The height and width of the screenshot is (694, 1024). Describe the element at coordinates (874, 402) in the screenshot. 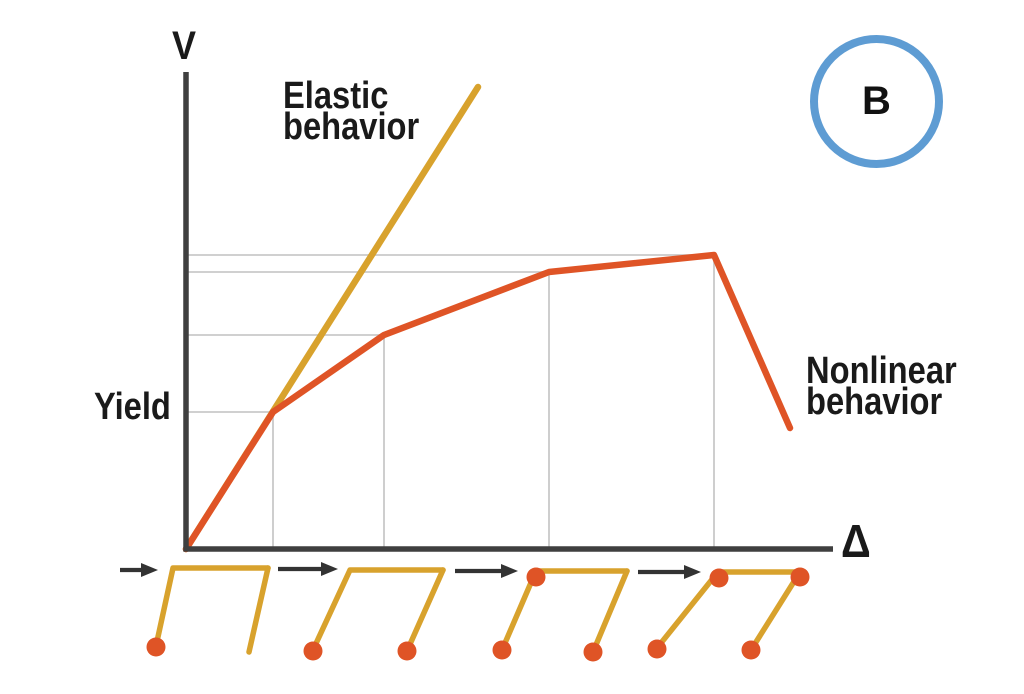

I see `nonlinear-behavior-label-line2: behavior` at that location.